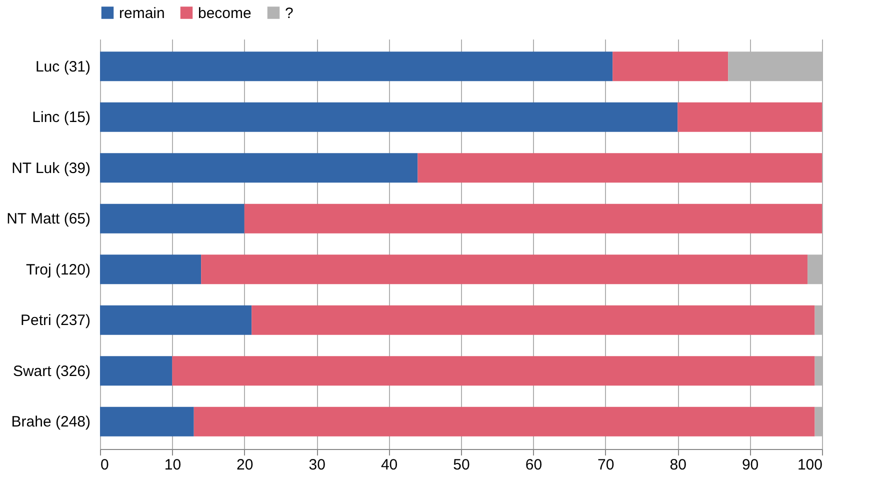 This screenshot has width=875, height=487. Describe the element at coordinates (142, 13) in the screenshot. I see `legend-label: remain` at that location.